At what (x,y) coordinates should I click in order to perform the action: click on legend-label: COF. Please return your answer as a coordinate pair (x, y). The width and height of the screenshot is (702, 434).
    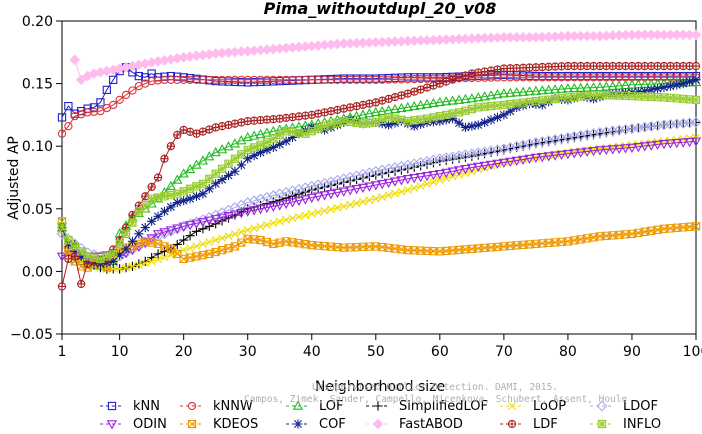
    Looking at the image, I should click on (332, 424).